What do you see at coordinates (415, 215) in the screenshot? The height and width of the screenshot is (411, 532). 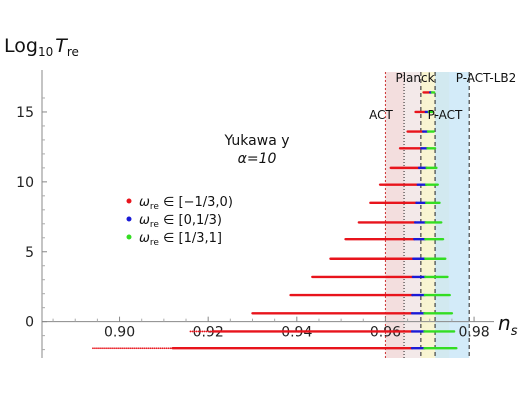 I see `band-planck` at bounding box center [415, 215].